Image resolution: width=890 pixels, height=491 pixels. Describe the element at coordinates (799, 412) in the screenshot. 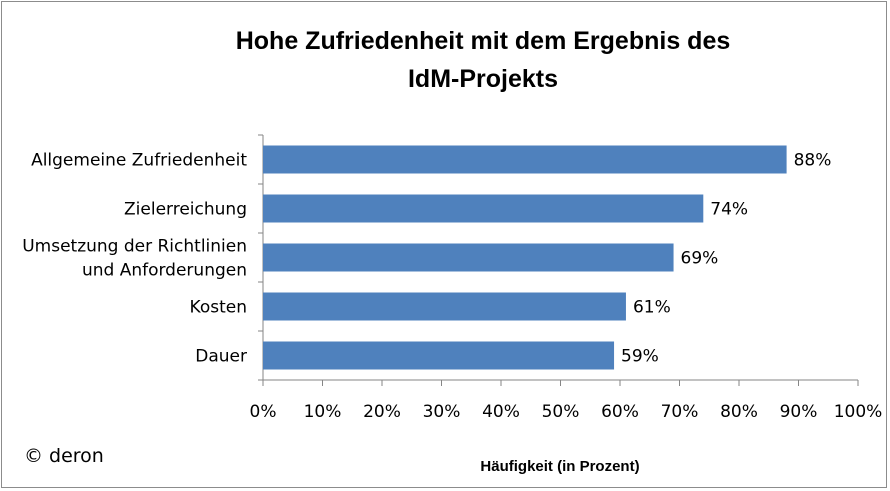

I see `x-tick-label: 90%` at that location.